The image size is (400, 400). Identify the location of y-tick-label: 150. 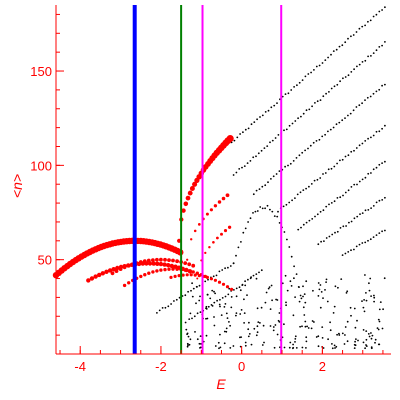
(41, 71).